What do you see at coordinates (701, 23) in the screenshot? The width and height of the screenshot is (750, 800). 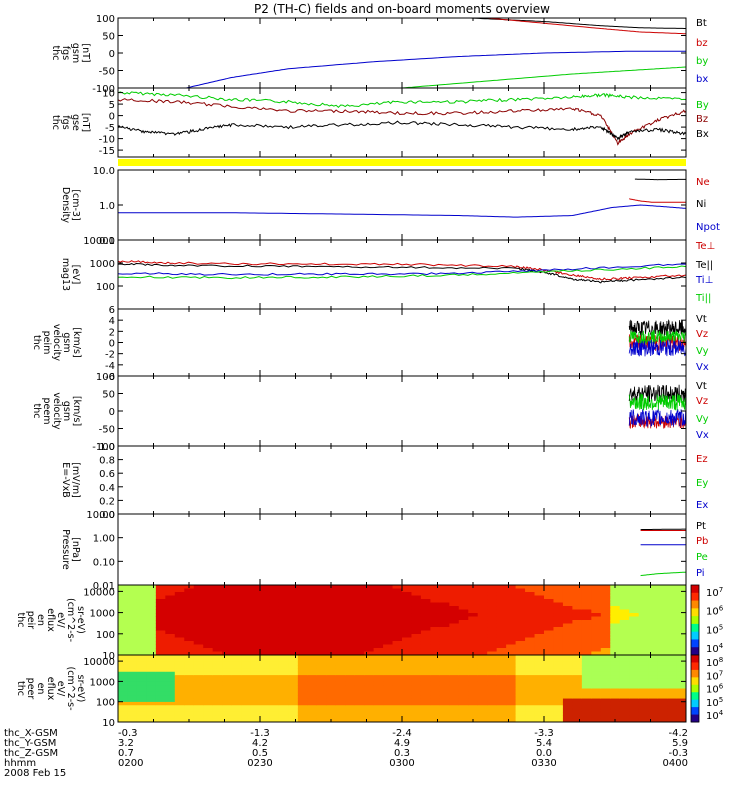 I see `legend-Bt: Bt` at bounding box center [701, 23].